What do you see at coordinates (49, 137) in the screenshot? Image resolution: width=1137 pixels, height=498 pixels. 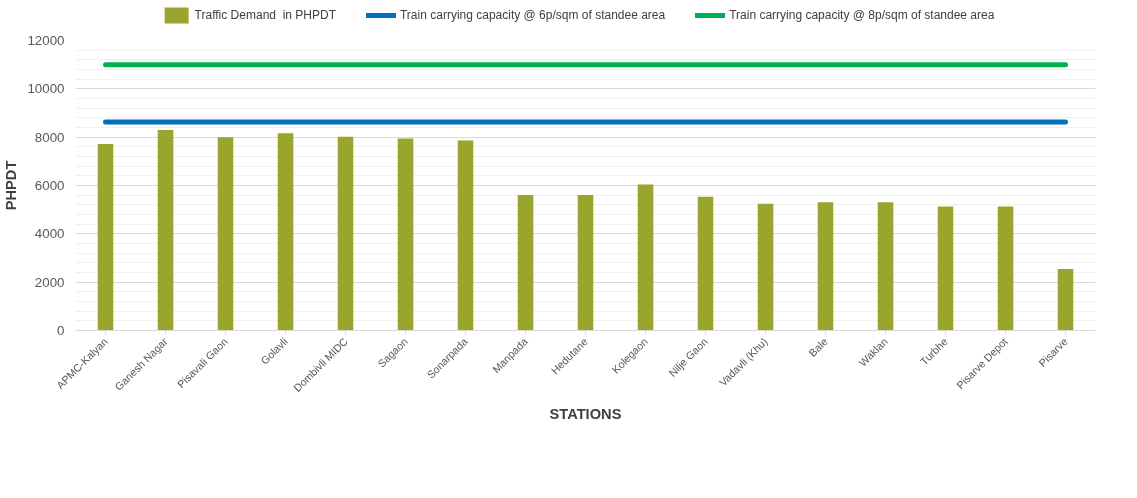 I see `y-tick-label: 8000` at bounding box center [49, 137].